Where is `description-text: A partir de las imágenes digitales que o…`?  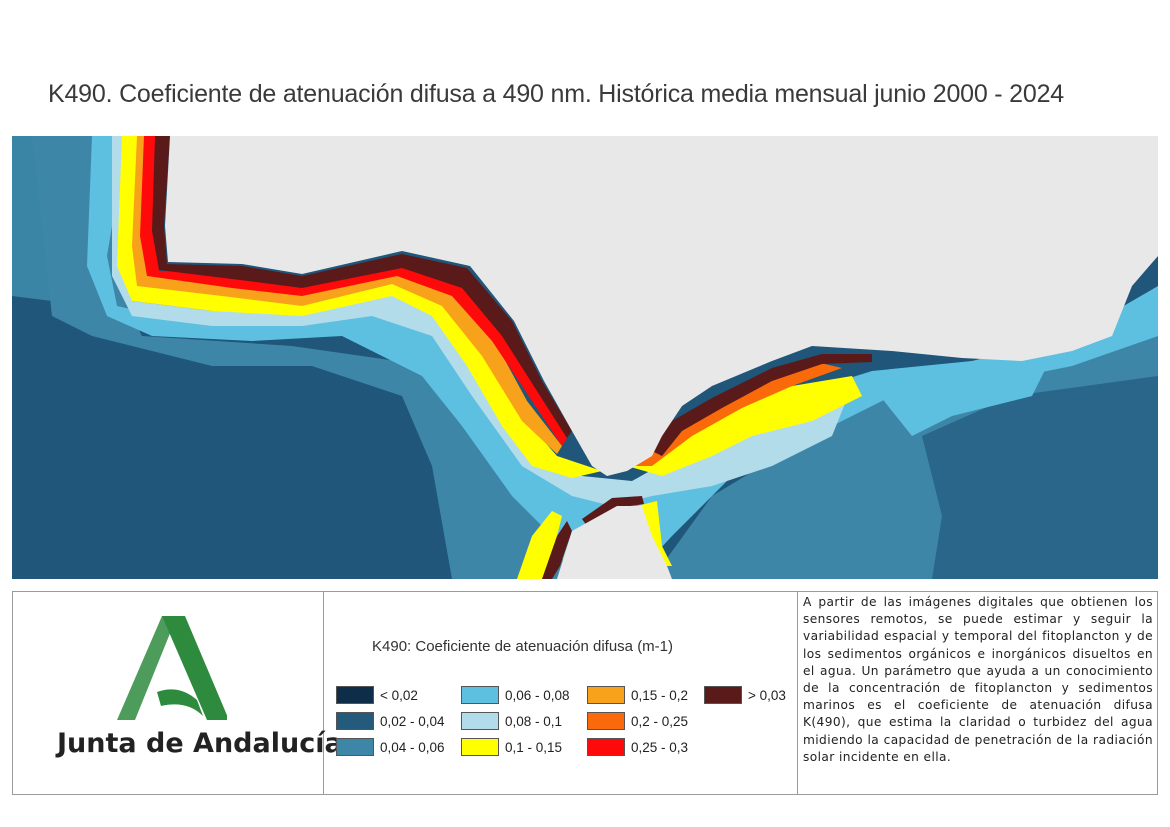 description-text: A partir de las imágenes digitales que o… is located at coordinates (978, 679).